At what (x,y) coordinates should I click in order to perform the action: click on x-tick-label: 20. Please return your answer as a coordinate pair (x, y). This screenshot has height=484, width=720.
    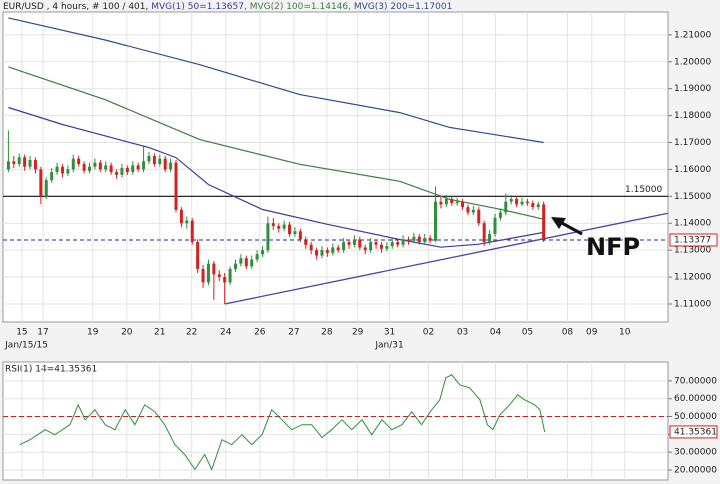
    Looking at the image, I should click on (127, 333).